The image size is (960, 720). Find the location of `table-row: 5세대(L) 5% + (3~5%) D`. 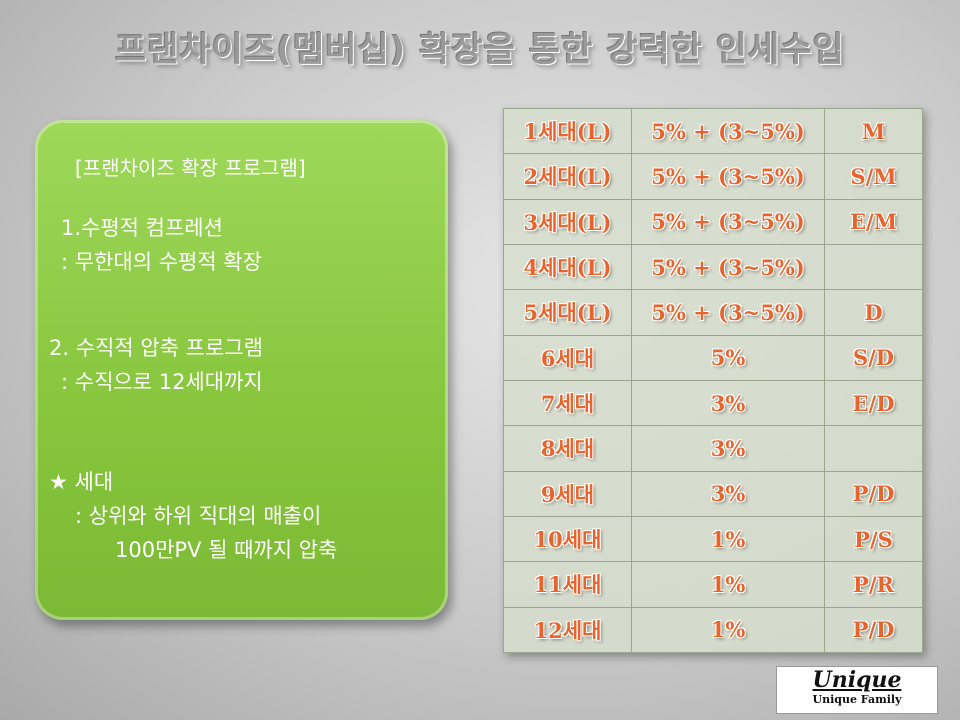

table-row: 5세대(L) 5% + (3~5%) D is located at coordinates (713, 312).